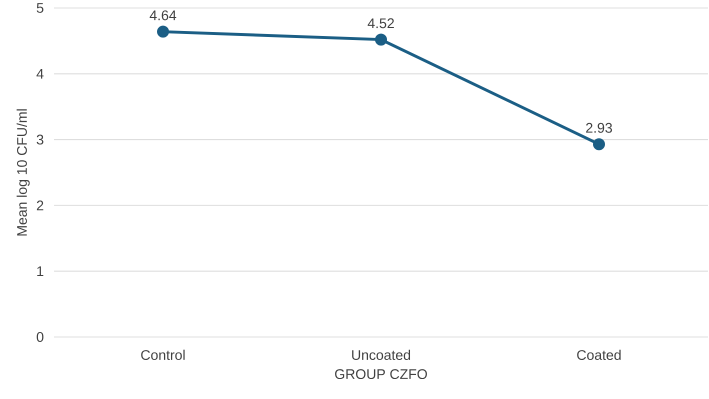  Describe the element at coordinates (40, 139) in the screenshot. I see `y-tick-label: 3` at that location.